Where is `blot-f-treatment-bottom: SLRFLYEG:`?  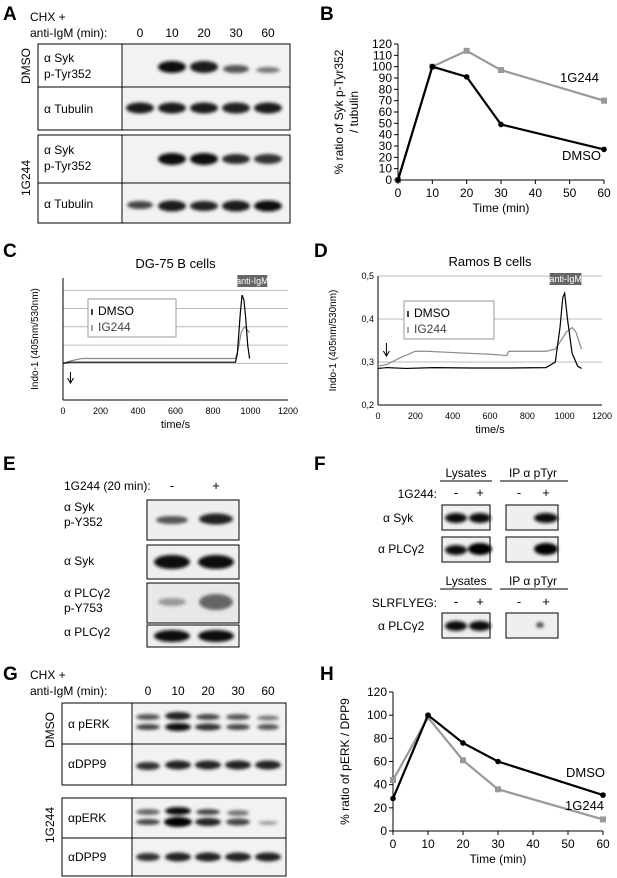
blot-f-treatment-bottom: SLRFLYEG: is located at coordinates (404, 603).